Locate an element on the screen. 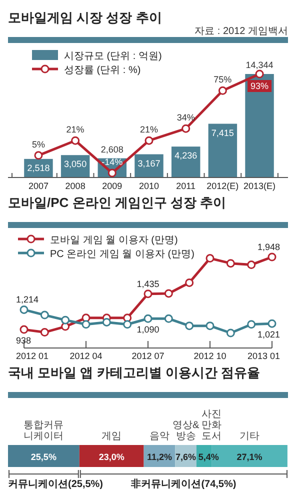 The image size is (296, 500). chart-subtitle: 자료 : 2012 게임백서 is located at coordinates (241, 31).